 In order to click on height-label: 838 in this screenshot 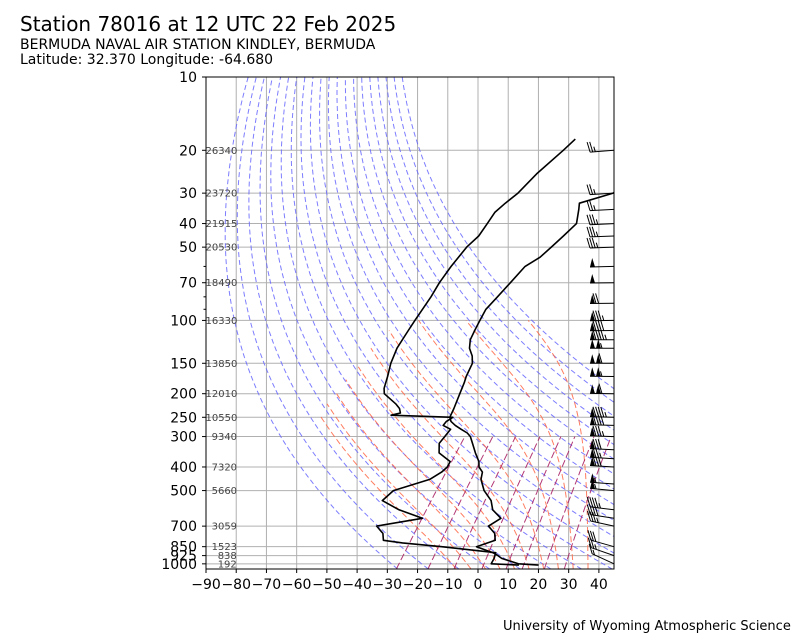, I will do `click(227, 556)`.